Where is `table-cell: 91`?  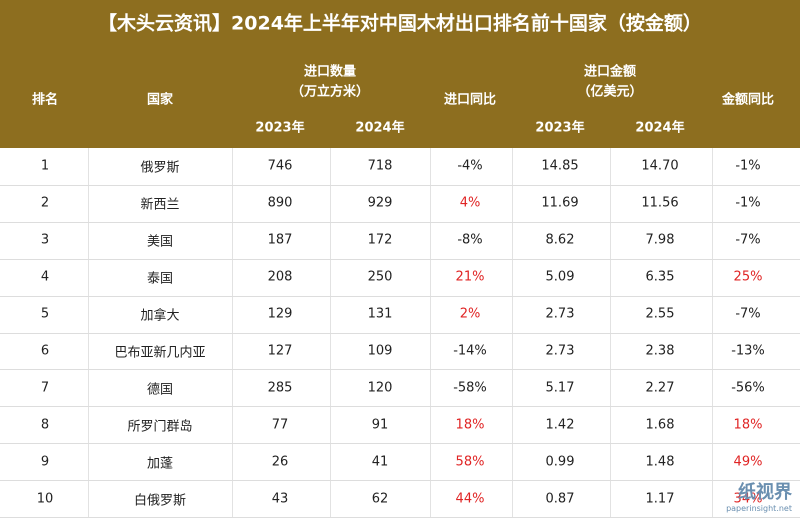 table-cell: 91 is located at coordinates (380, 425).